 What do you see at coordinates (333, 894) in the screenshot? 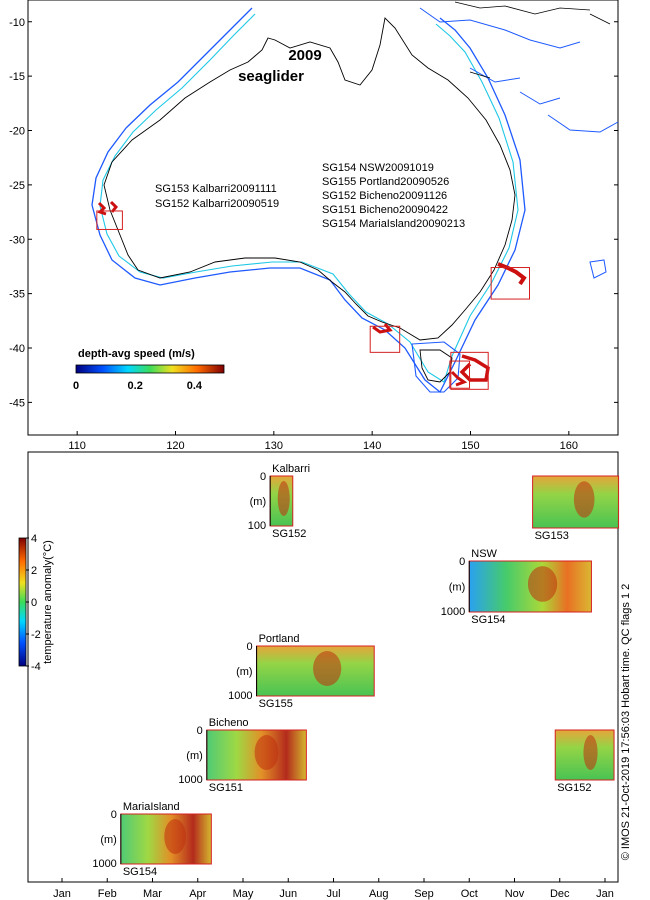
I see `month-tick-label: Jul` at bounding box center [333, 894].